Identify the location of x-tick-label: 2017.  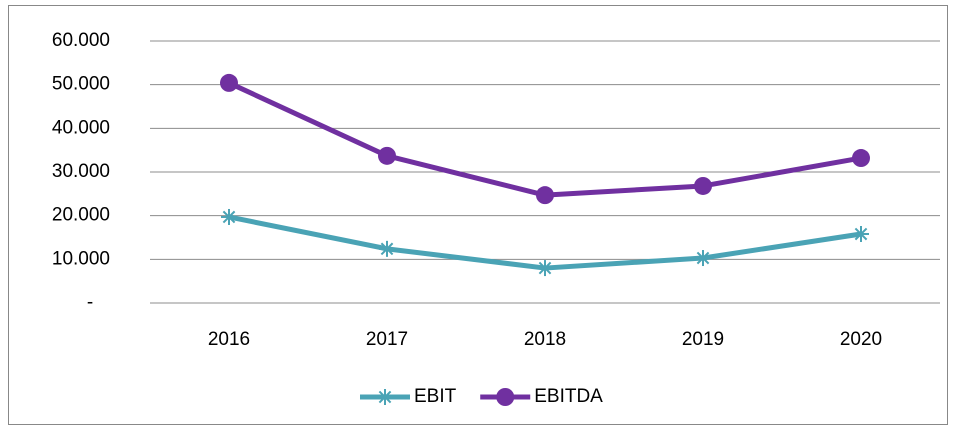
(387, 339).